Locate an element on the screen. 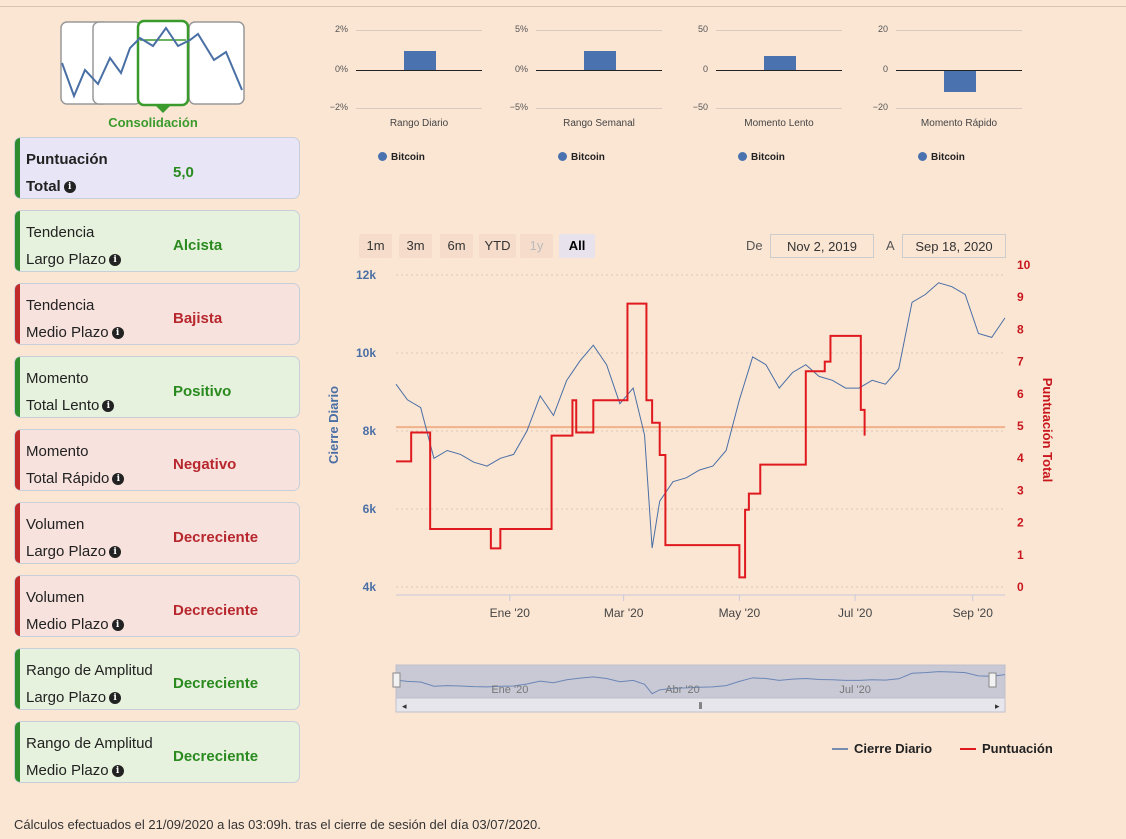 The width and height of the screenshot is (1126, 839). card-title: Momento Total Rápido i is located at coordinates (101, 465).